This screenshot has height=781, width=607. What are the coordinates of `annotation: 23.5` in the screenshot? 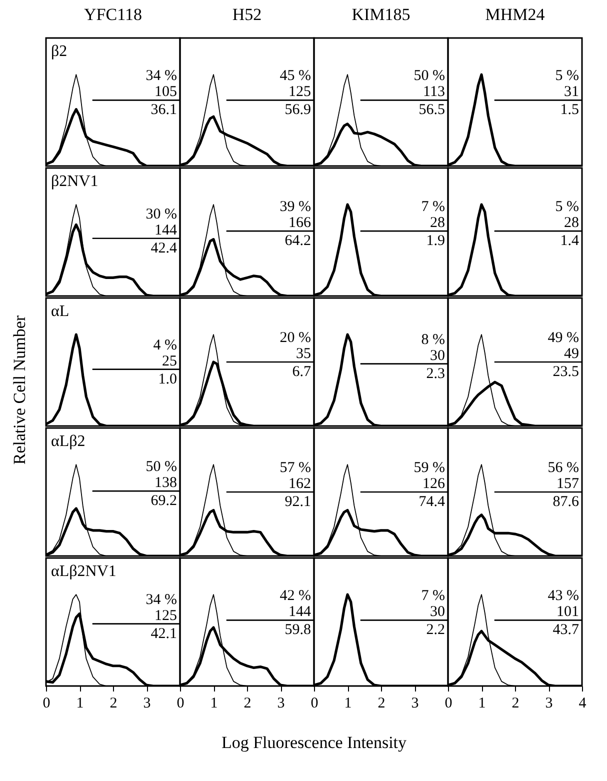 It's located at (565, 372).